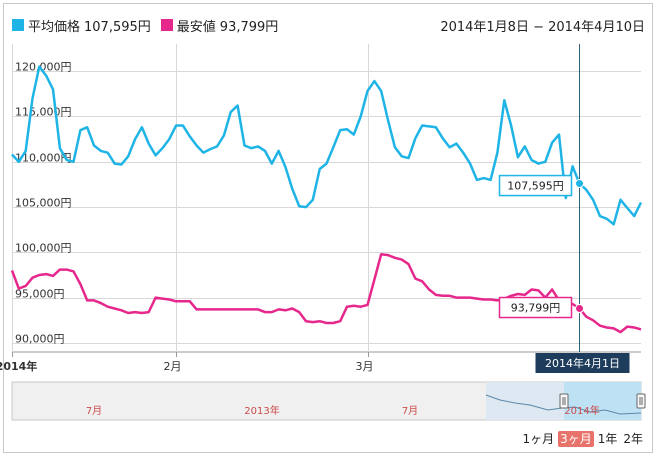 This screenshot has height=457, width=657. Describe the element at coordinates (525, 401) in the screenshot. I see `navigator-fade` at that location.